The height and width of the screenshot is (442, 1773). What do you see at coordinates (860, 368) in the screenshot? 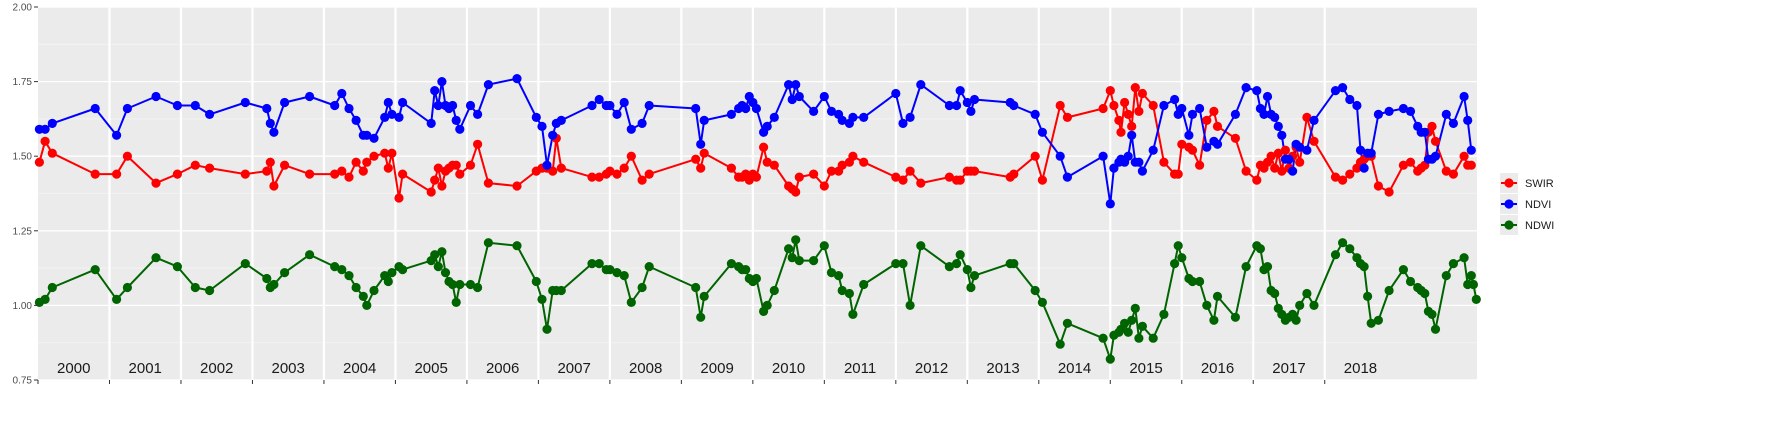
I see `year-label: 2011` at bounding box center [860, 368].